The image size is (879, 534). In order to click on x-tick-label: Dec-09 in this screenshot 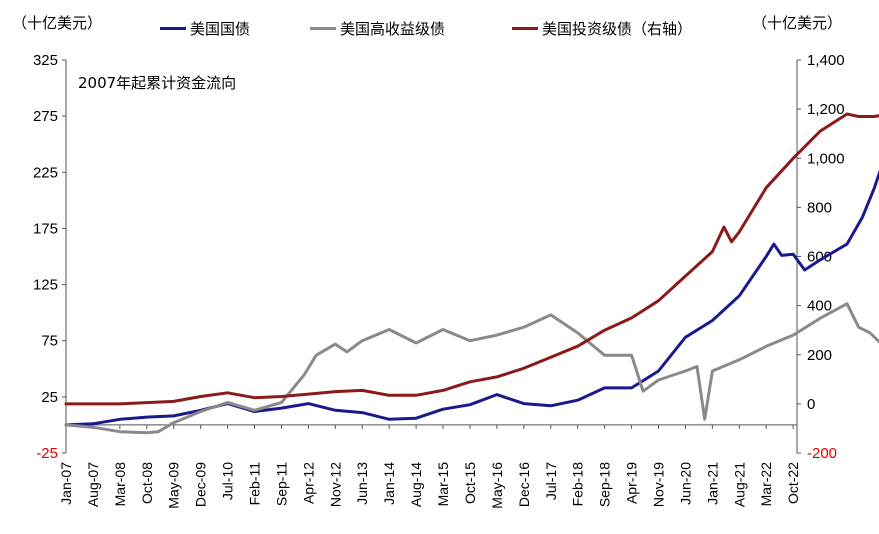, I will do `click(201, 484)`.